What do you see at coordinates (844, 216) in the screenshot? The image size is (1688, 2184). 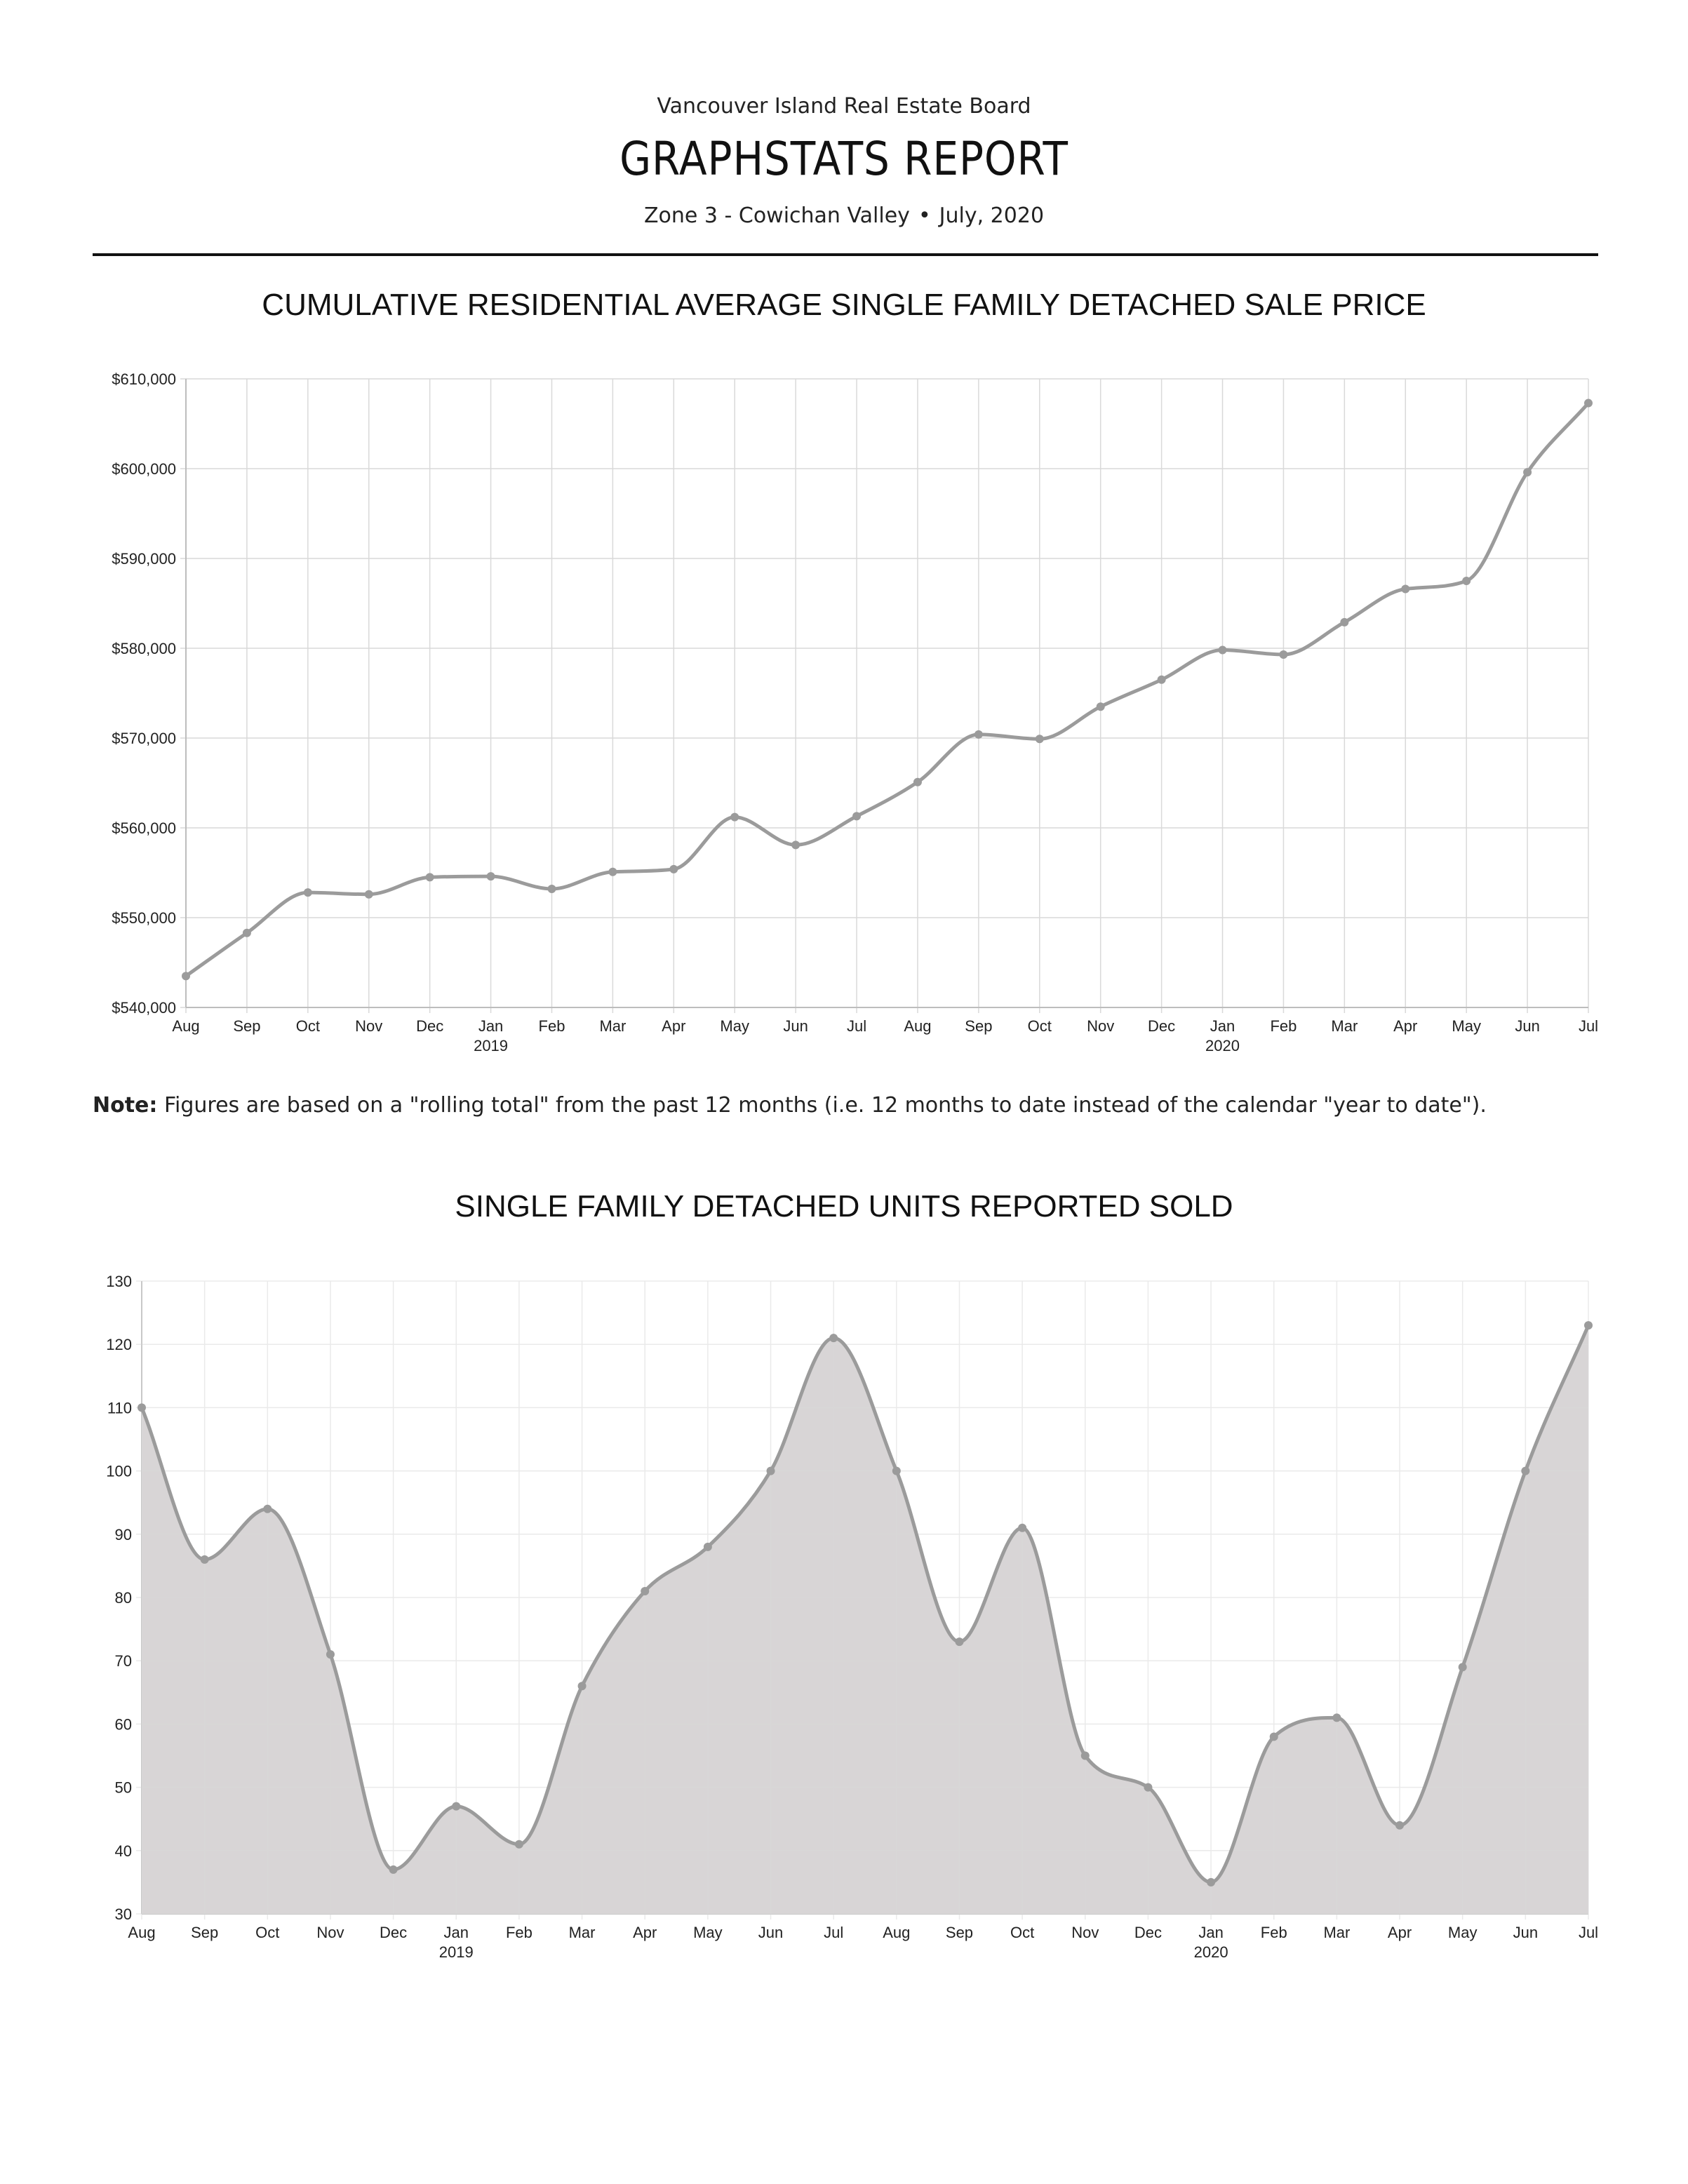 I see `report-subtitle: Zone 3 - Cowichan Valley • July, 2020` at bounding box center [844, 216].